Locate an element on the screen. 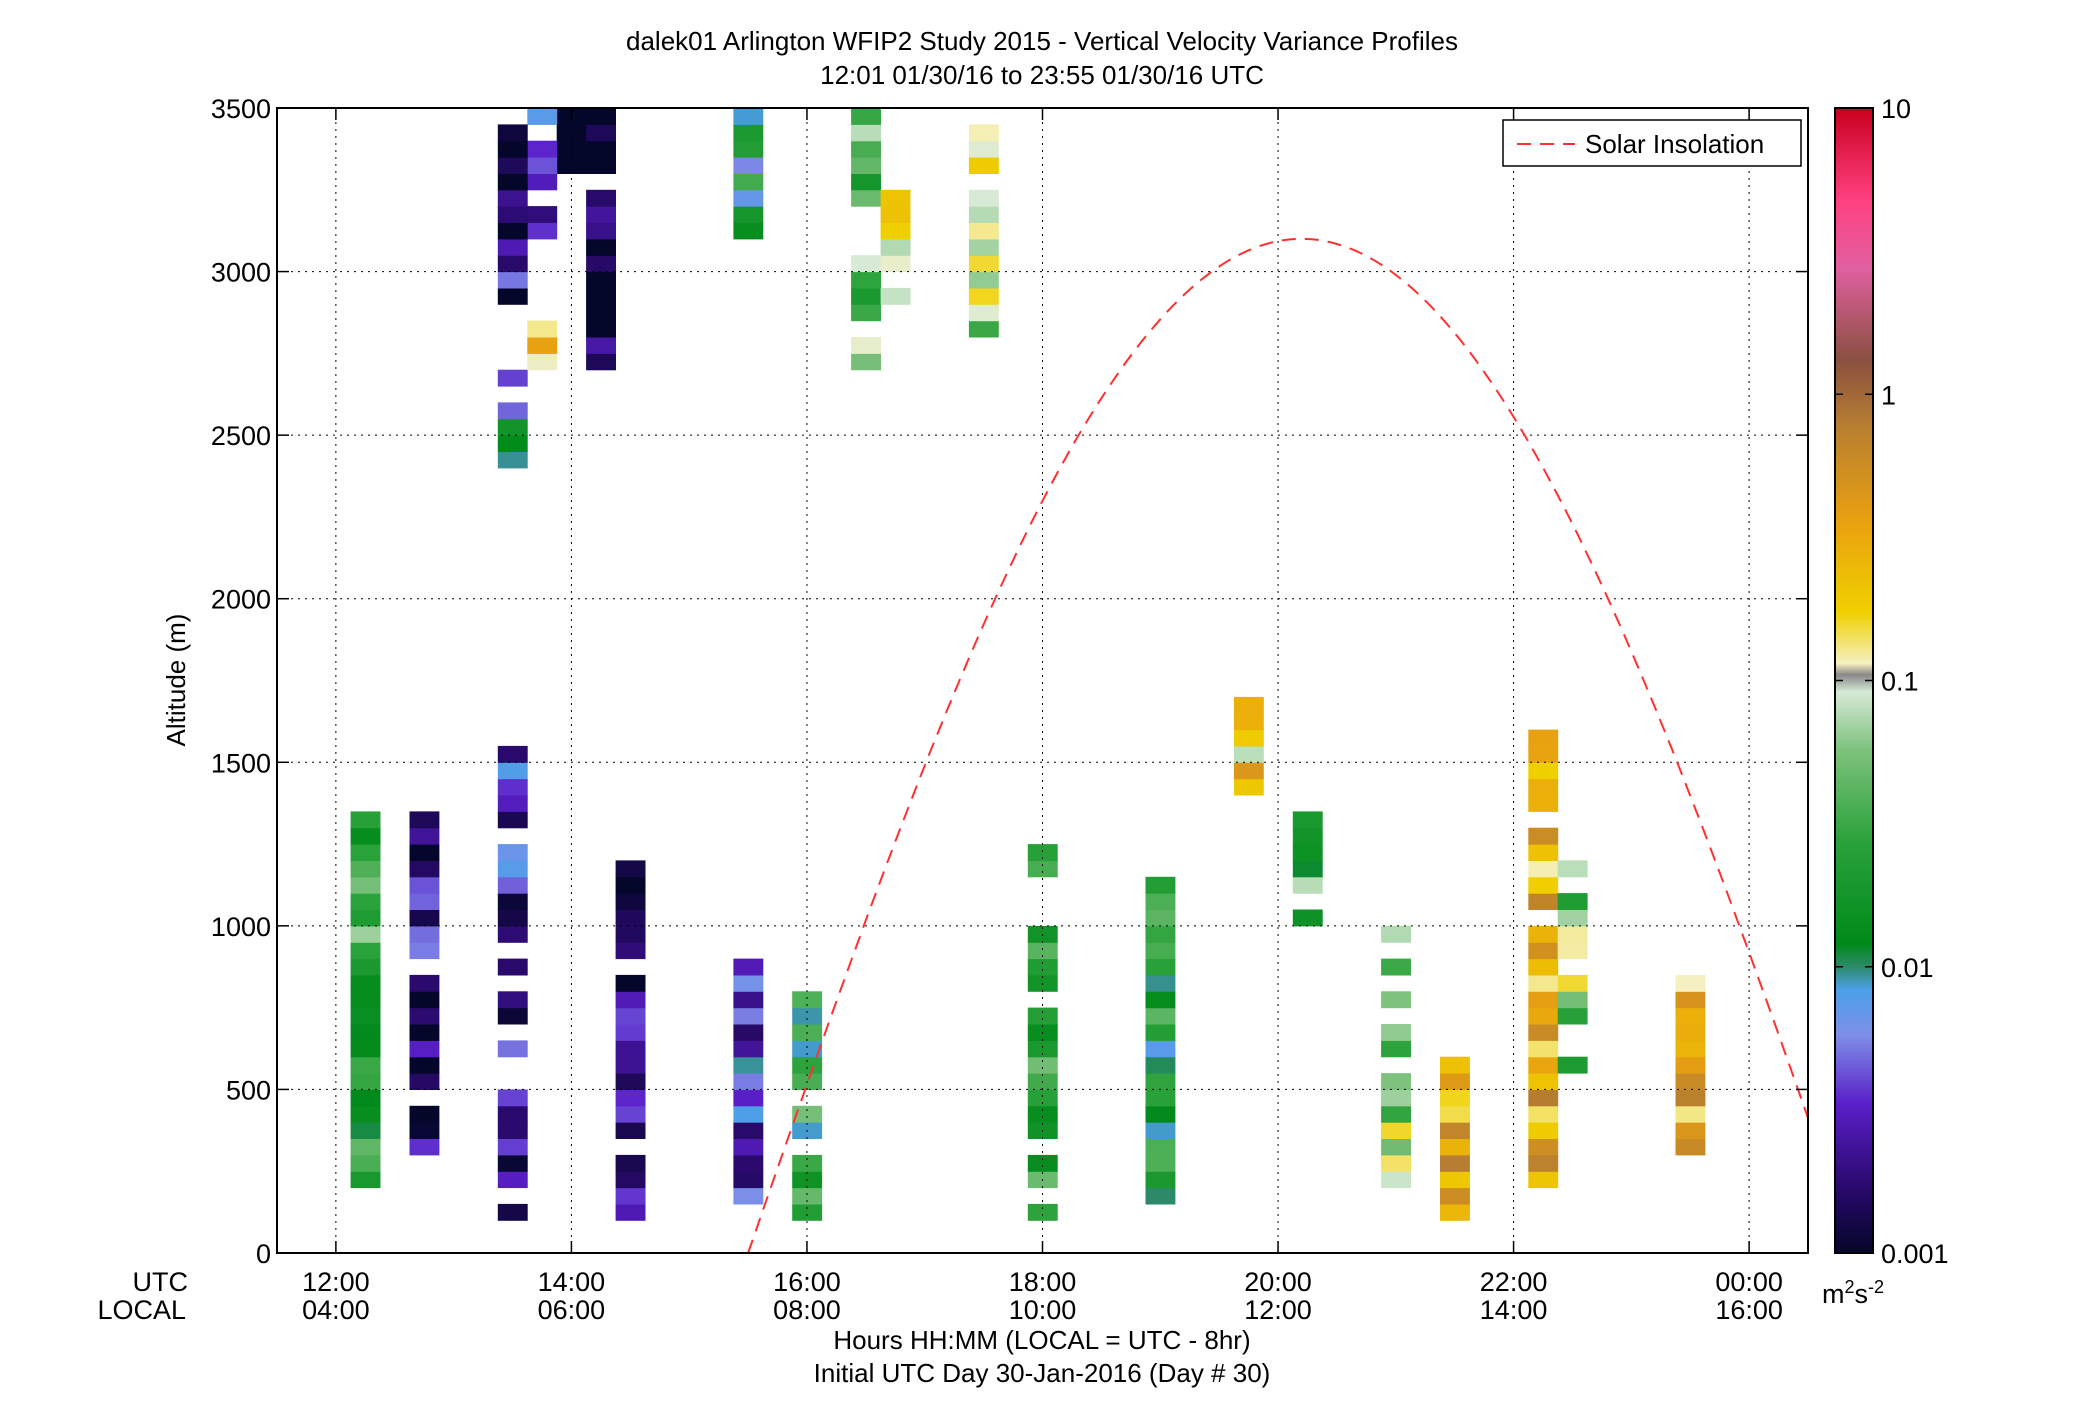  colorbar-units: m2s-2 is located at coordinates (1853, 1293).